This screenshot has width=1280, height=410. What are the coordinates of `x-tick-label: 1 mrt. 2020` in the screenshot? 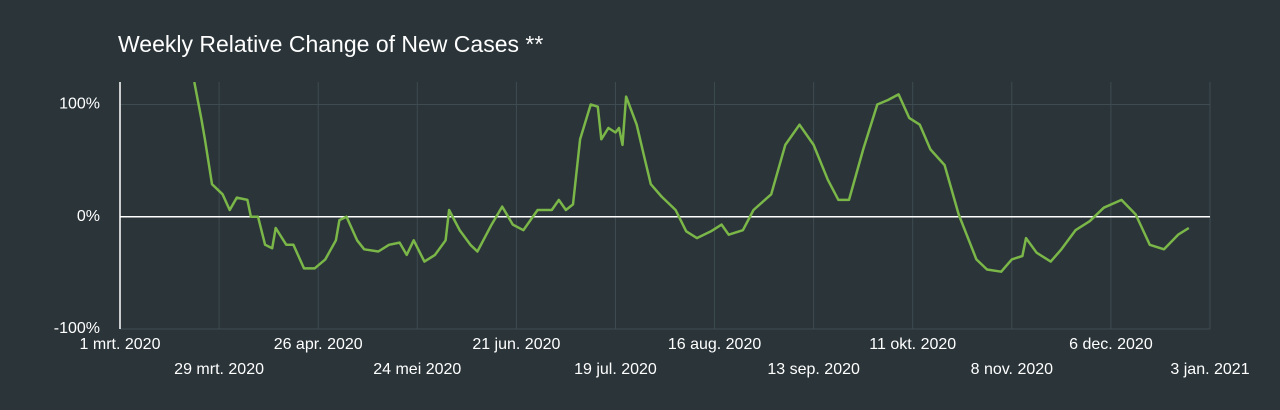 It's located at (120, 344).